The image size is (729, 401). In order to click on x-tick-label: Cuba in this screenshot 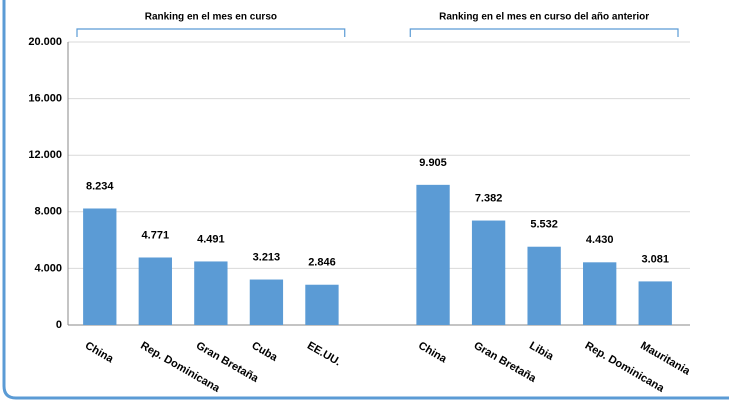, I will do `click(264, 352)`.